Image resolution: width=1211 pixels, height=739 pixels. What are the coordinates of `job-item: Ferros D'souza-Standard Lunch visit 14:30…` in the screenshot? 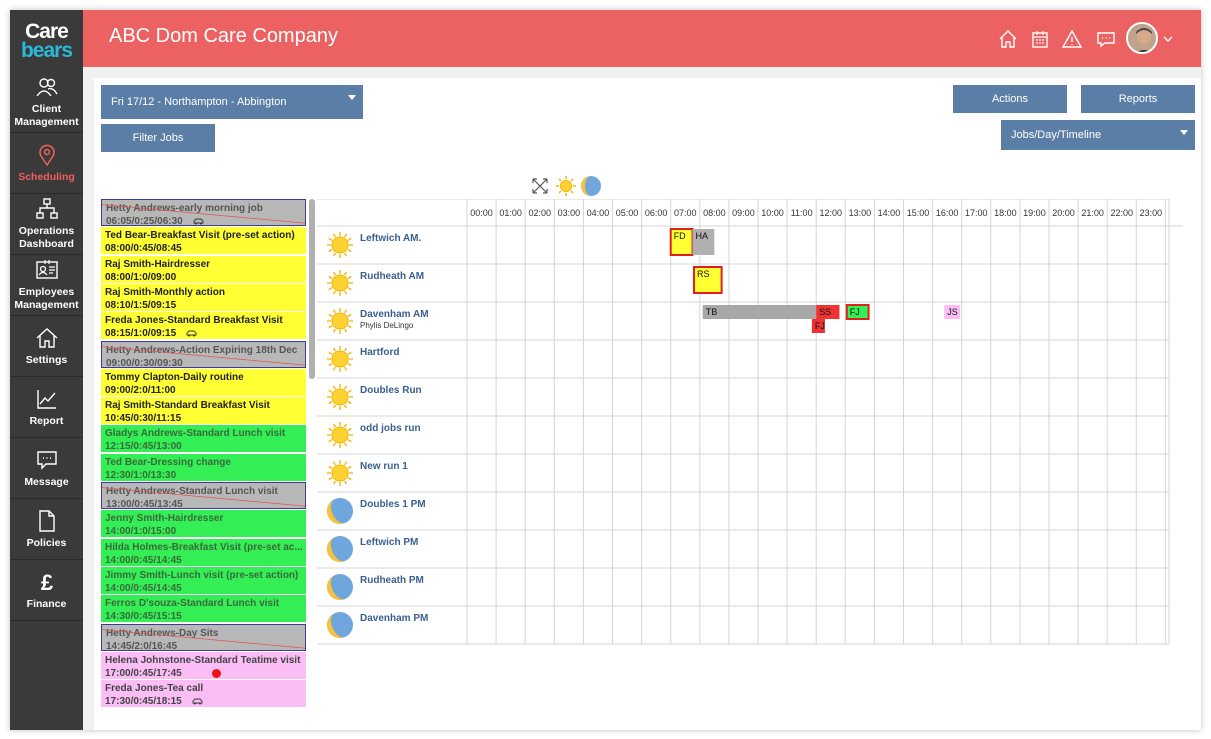 It's located at (203, 609).